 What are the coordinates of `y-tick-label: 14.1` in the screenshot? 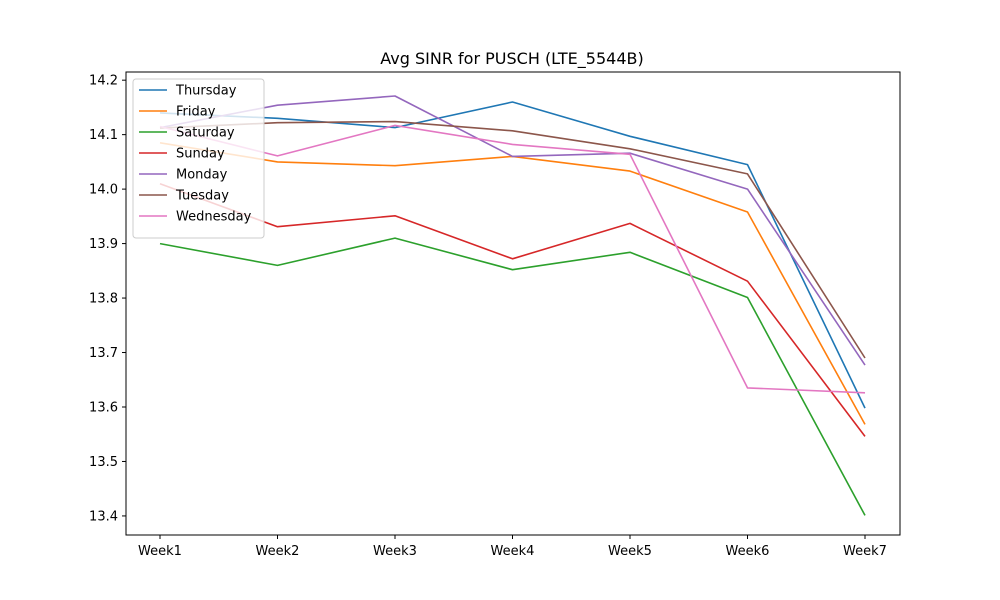 It's located at (103, 135).